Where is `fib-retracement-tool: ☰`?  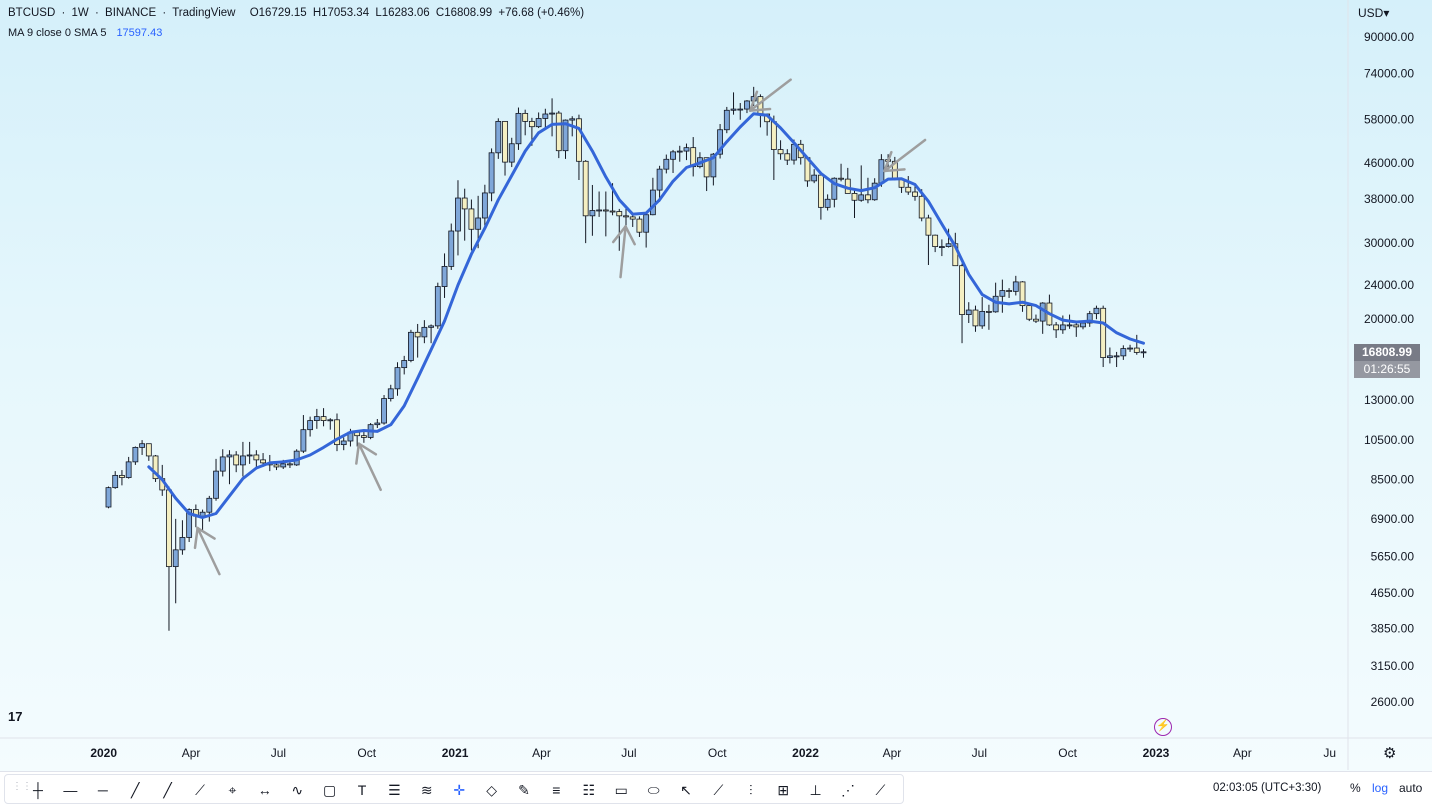
fib-retracement-tool: ☰ is located at coordinates (394, 790).